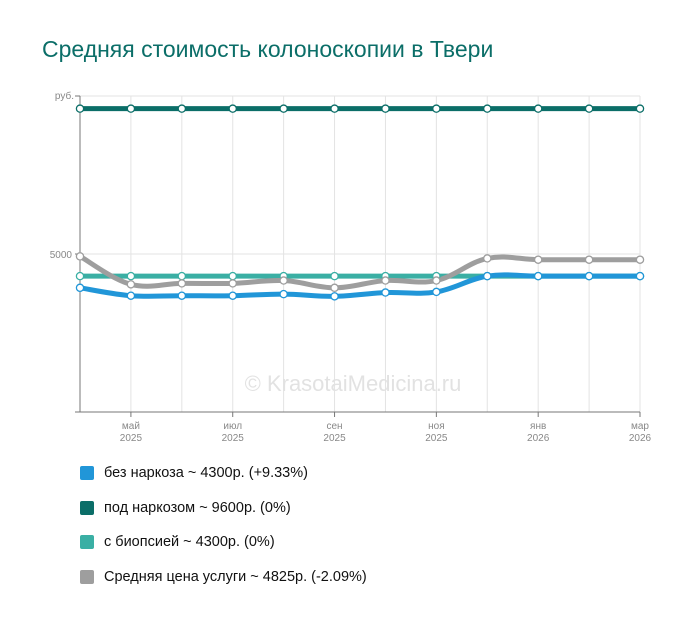  I want to click on legend-item: с биопсией ~ 4300р. (0%), so click(223, 546).